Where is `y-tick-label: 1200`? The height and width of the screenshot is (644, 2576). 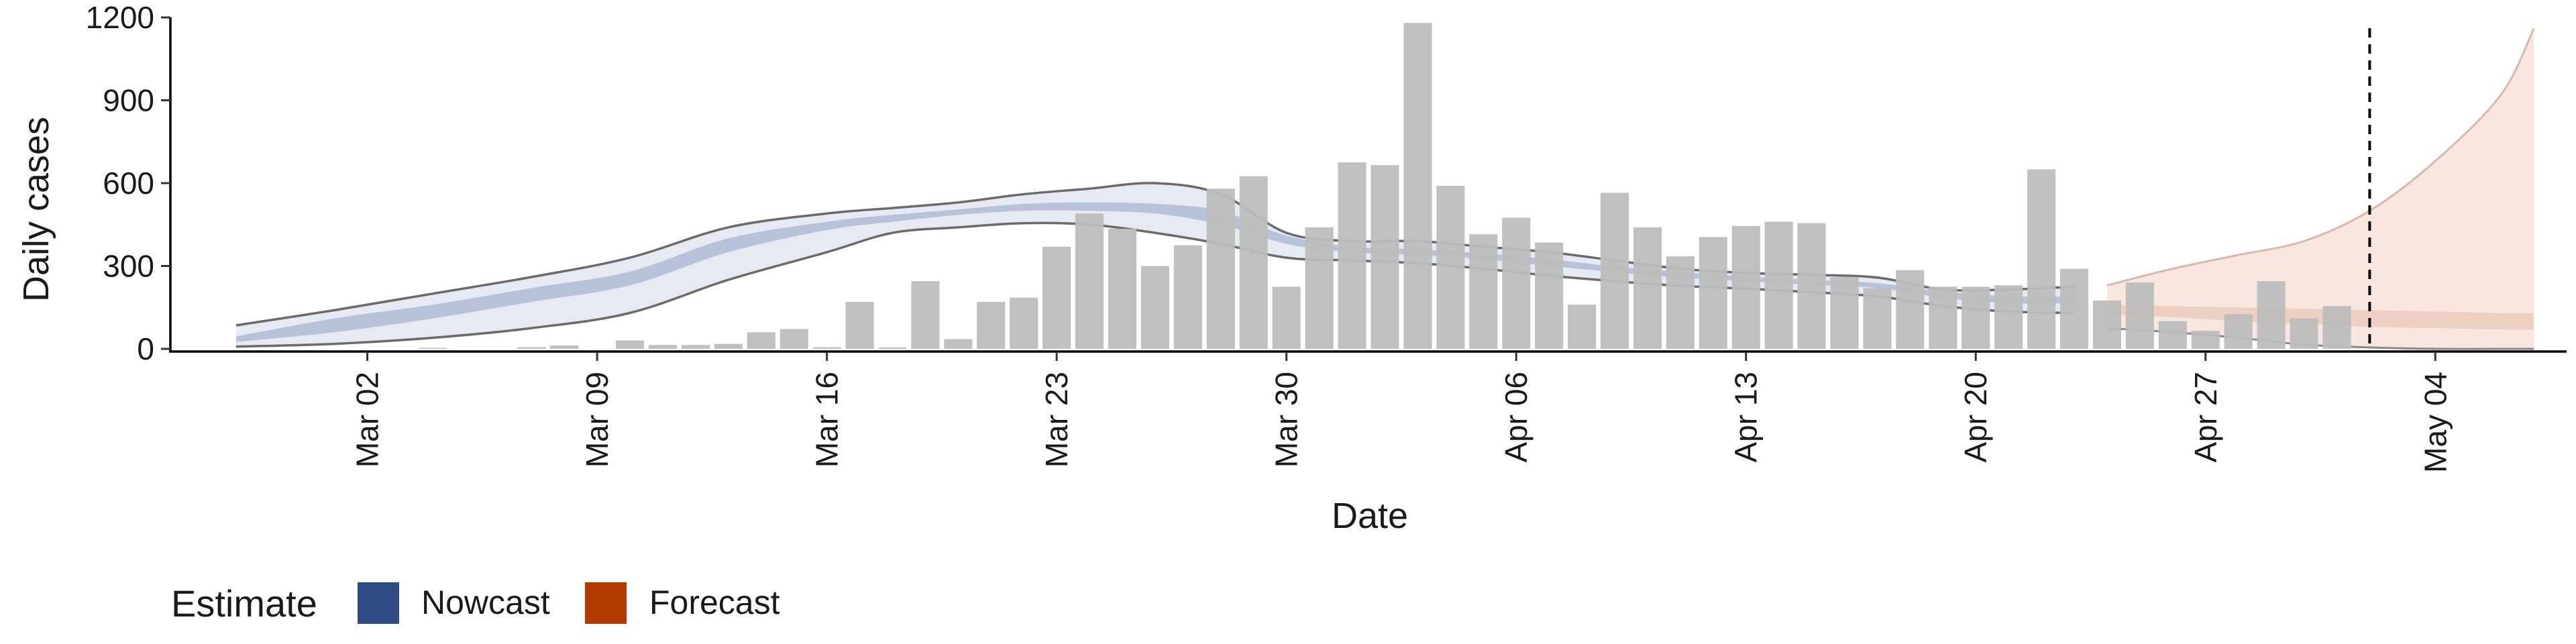
y-tick-label: 1200 is located at coordinates (120, 17).